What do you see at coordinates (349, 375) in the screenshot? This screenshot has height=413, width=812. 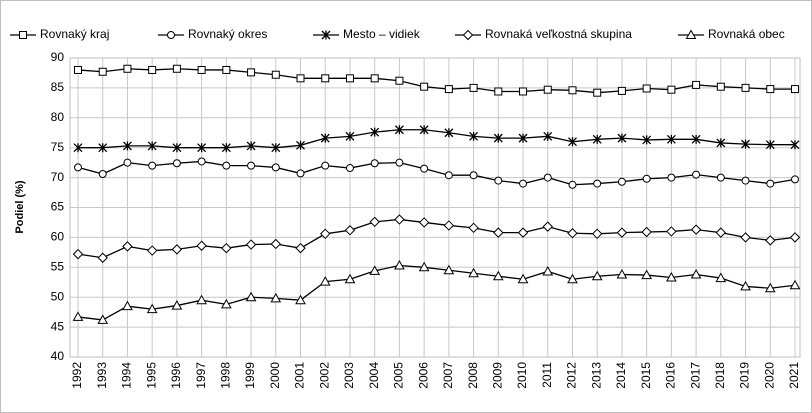 I see `x-tick-label: 2003` at bounding box center [349, 375].